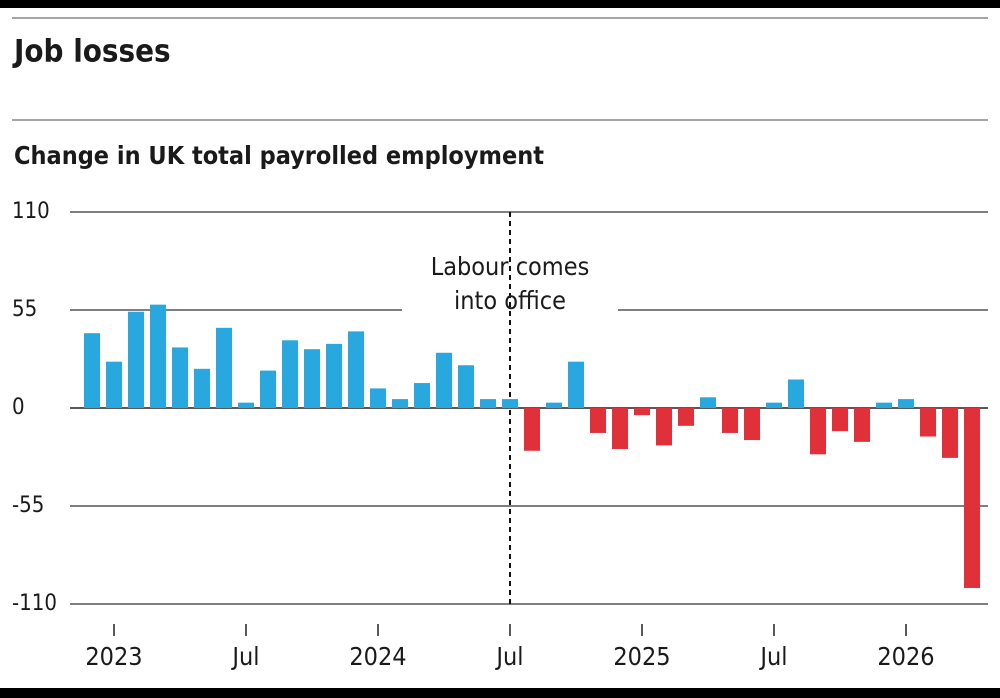  What do you see at coordinates (279, 155) in the screenshot?
I see `chart-subtitle: Change in UK total payrolled employment` at bounding box center [279, 155].